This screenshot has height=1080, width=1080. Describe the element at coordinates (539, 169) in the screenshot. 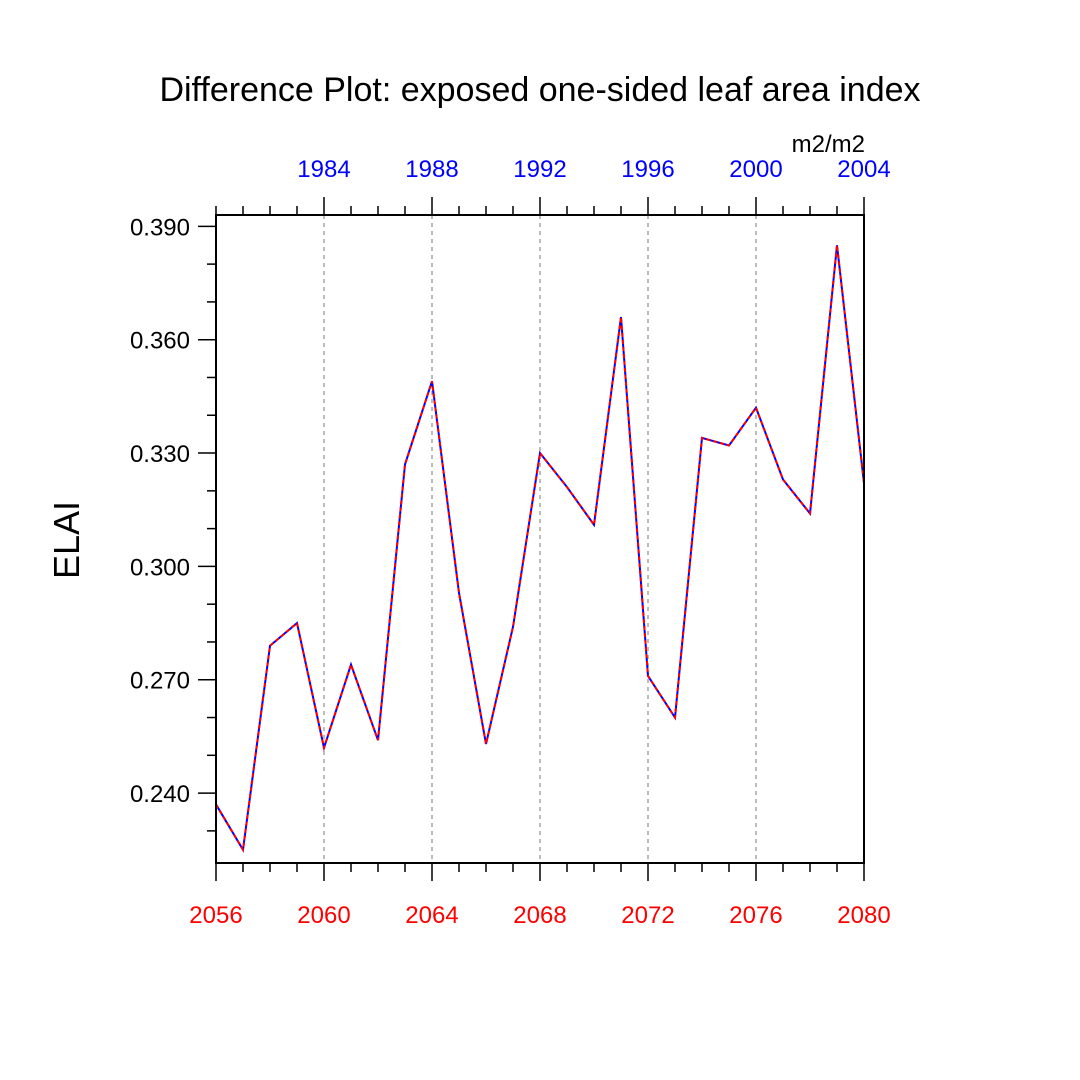

I see `top-x-tick-label: 1992` at that location.